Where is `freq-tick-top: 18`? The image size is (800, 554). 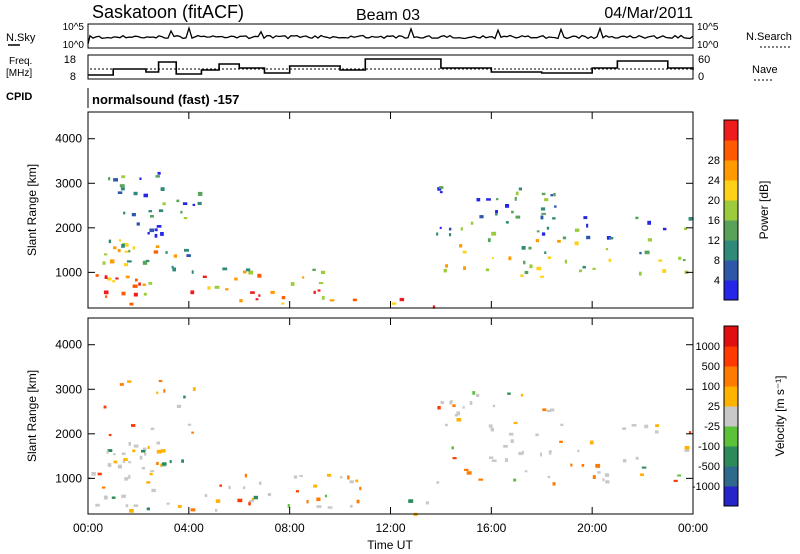
freq-tick-top: 18 is located at coordinates (70, 60).